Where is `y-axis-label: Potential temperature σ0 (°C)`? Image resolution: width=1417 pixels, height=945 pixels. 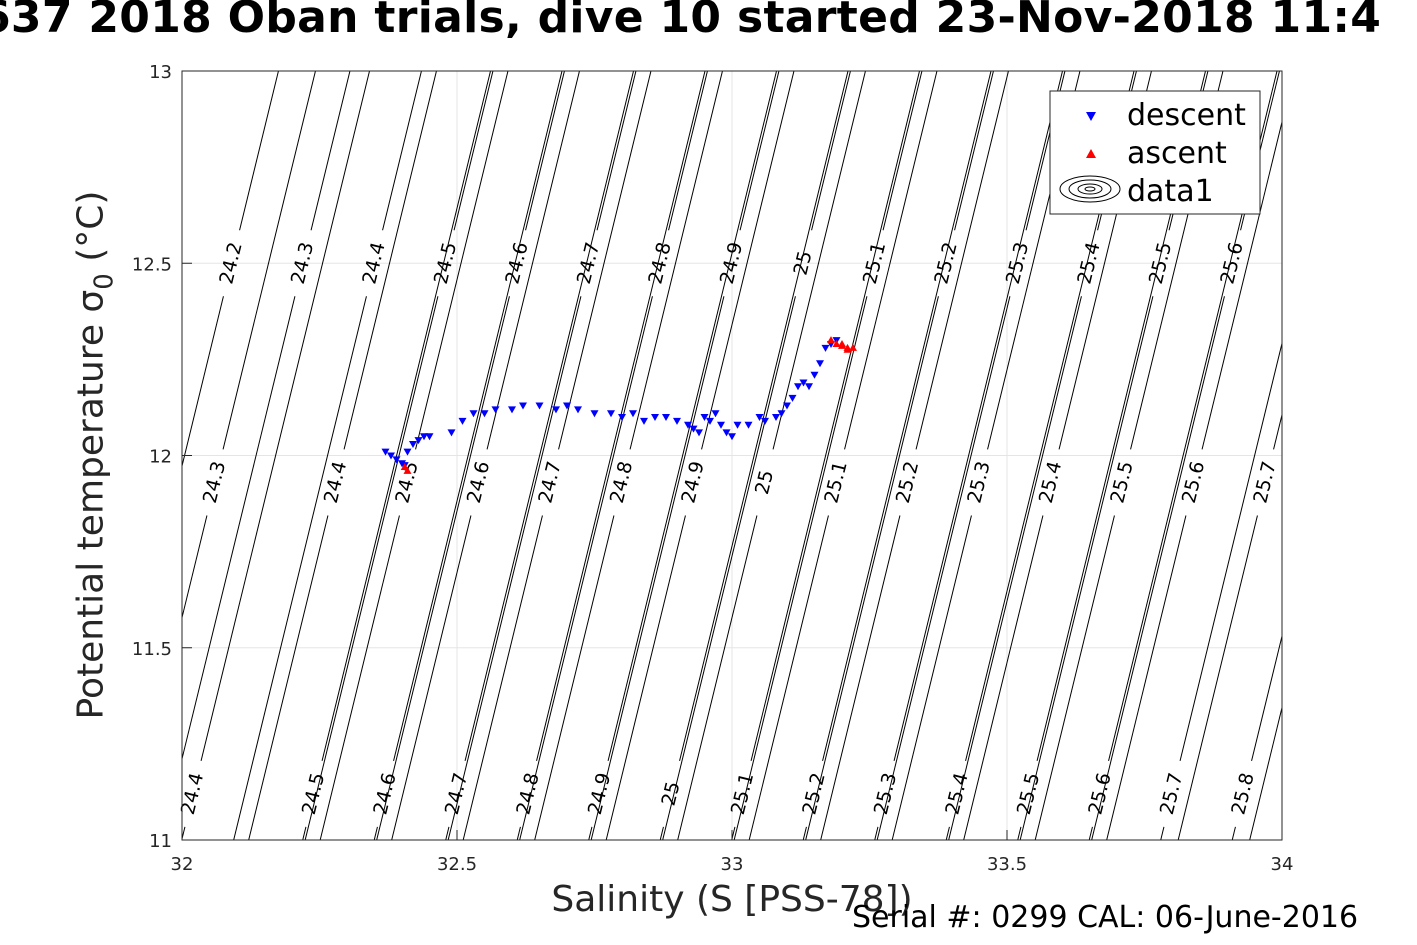 y-axis-label: Potential temperature σ0 (°C) is located at coordinates (95, 455).